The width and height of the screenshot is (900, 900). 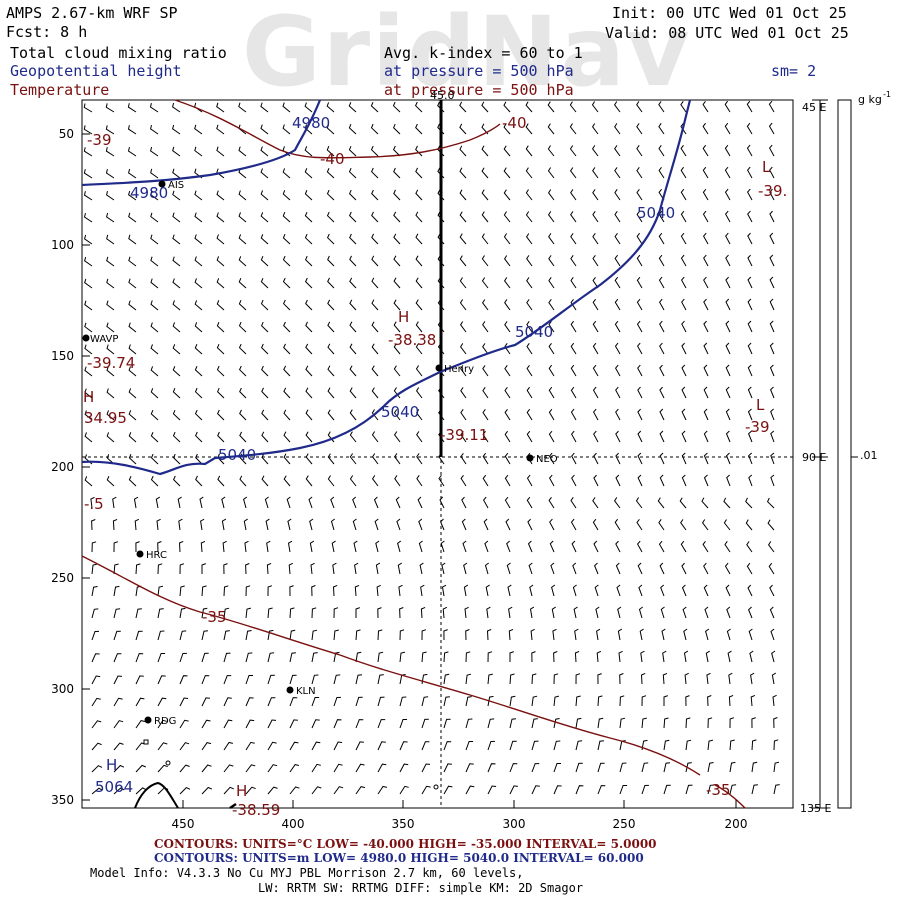 I want to click on temp-label-39-11: -39.11, so click(x=464, y=435).